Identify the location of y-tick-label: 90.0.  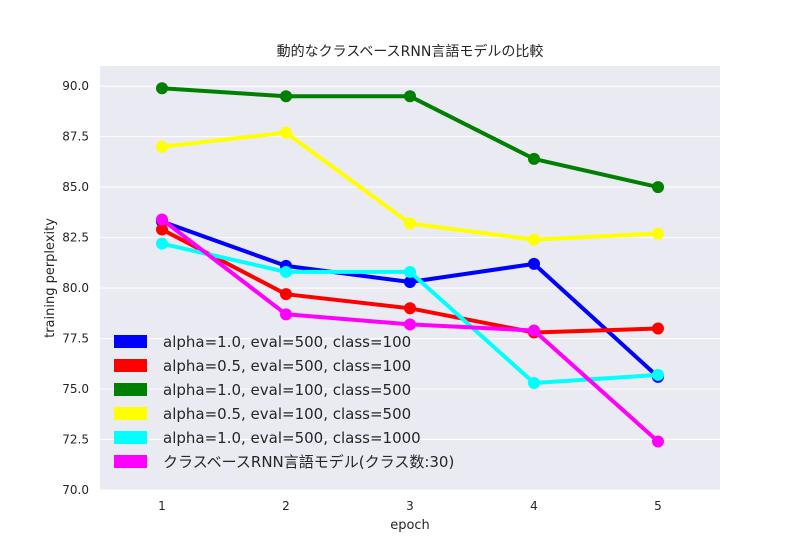
(75, 86).